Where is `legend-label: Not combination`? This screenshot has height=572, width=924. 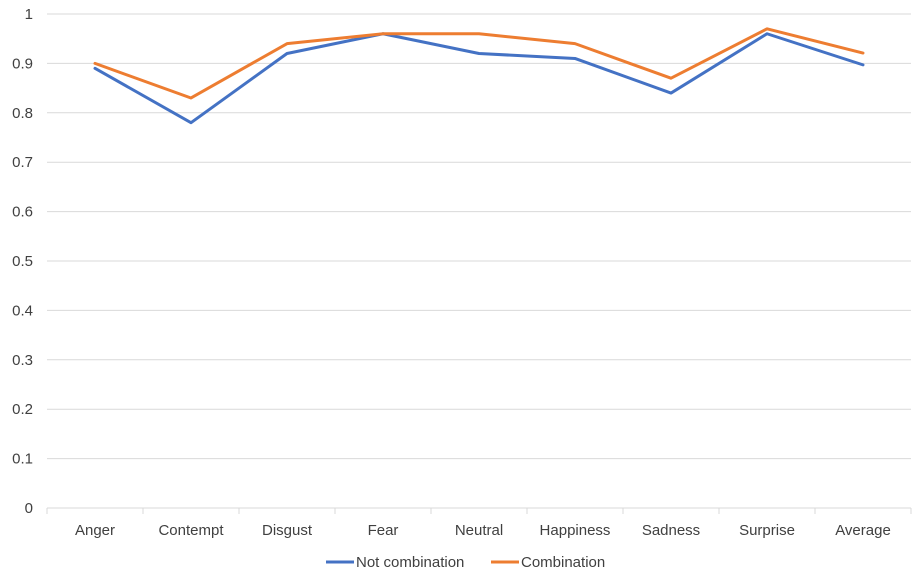 legend-label: Not combination is located at coordinates (410, 562).